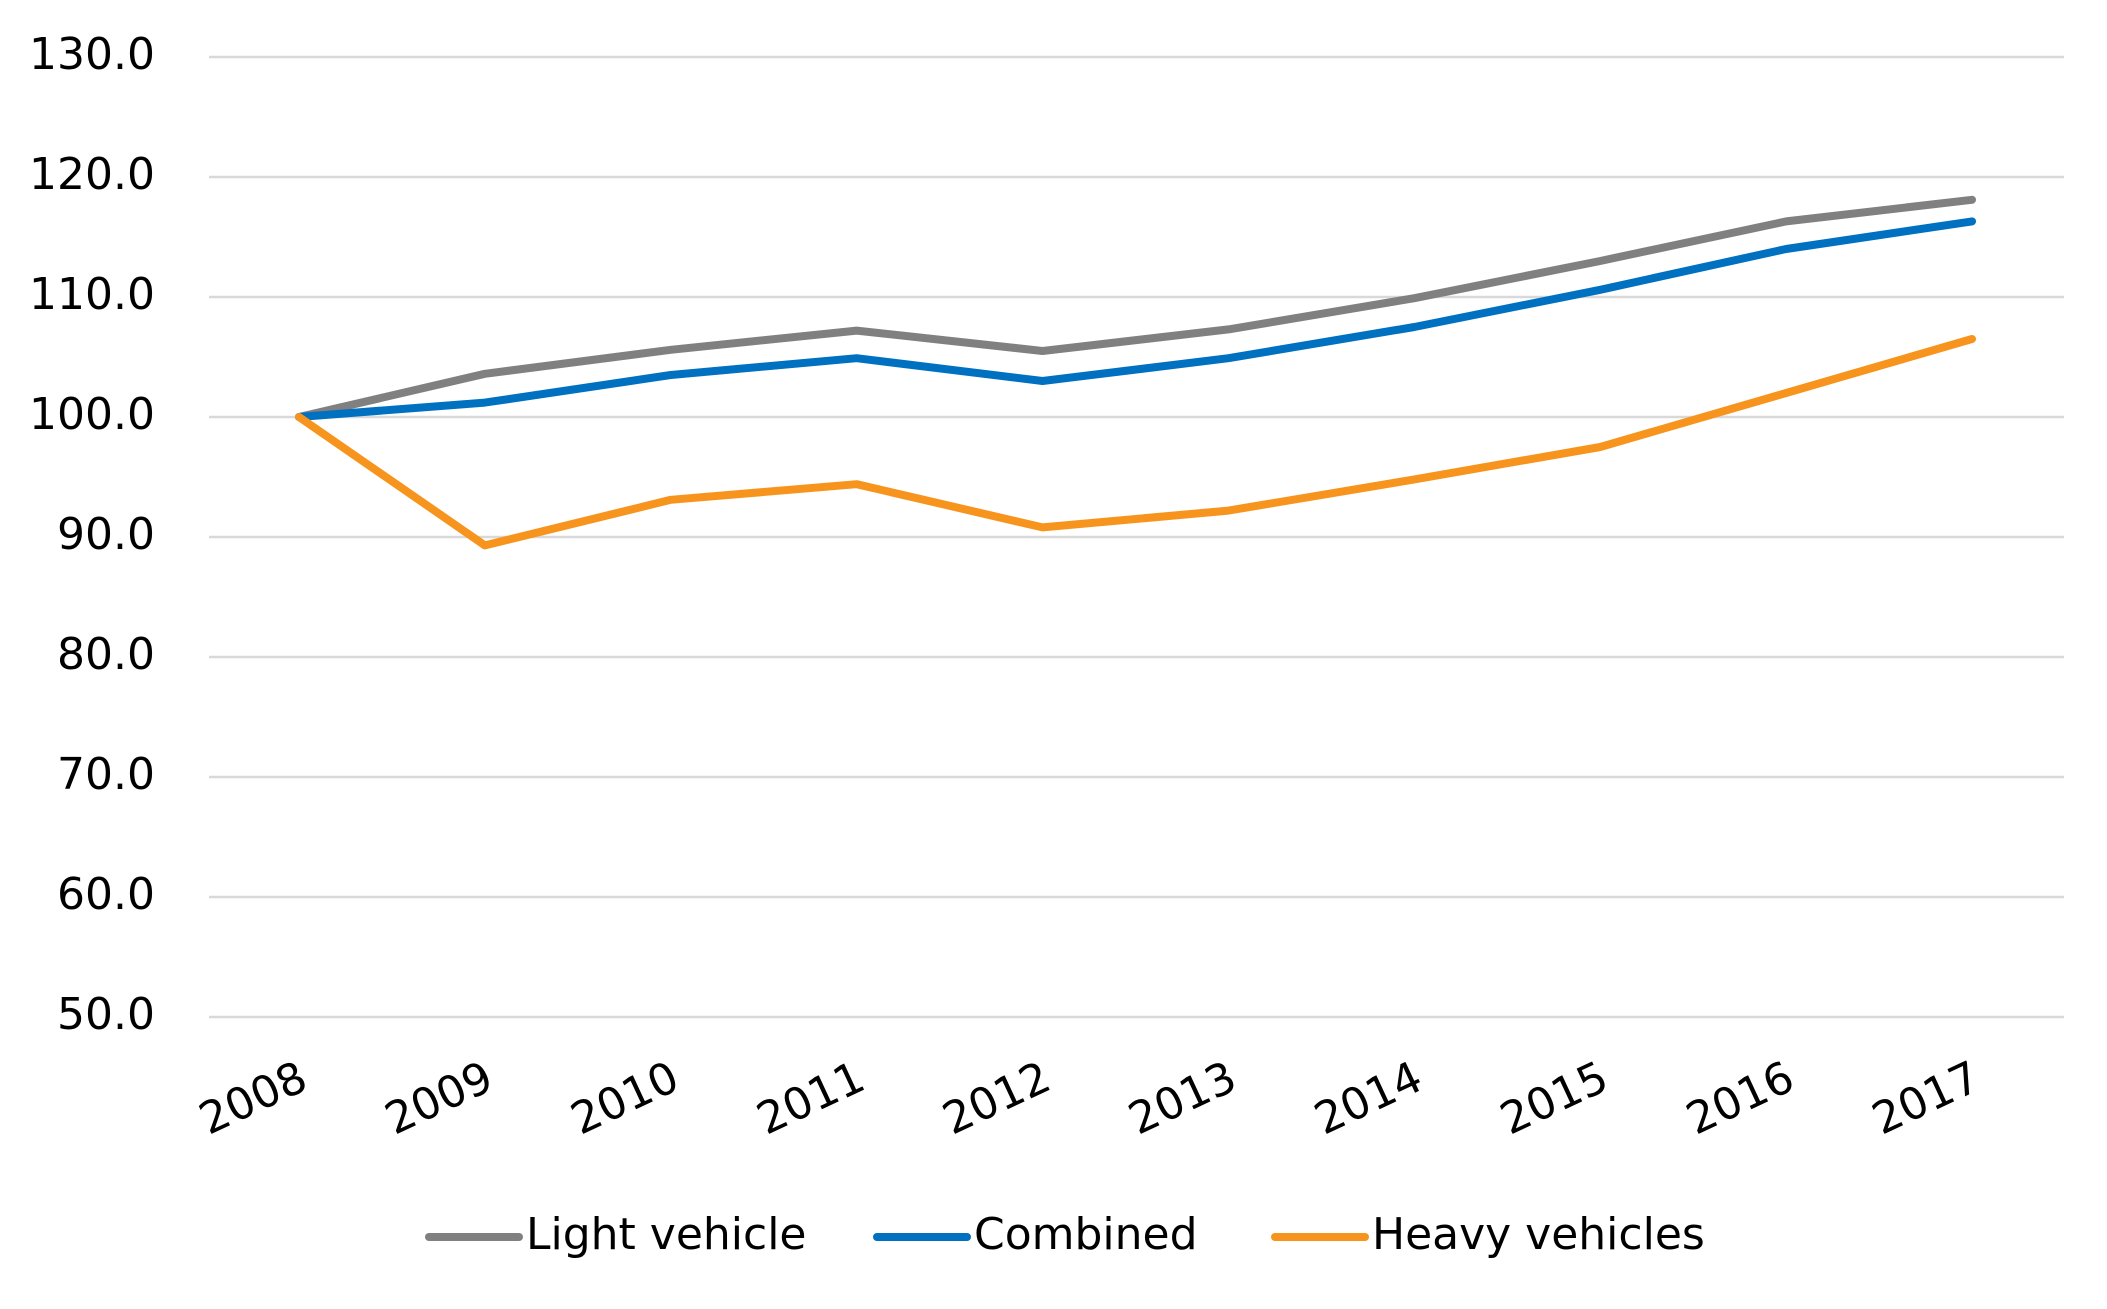 The height and width of the screenshot is (1309, 2107). Describe the element at coordinates (253, 1099) in the screenshot. I see `x-tick-label: 2008` at that location.